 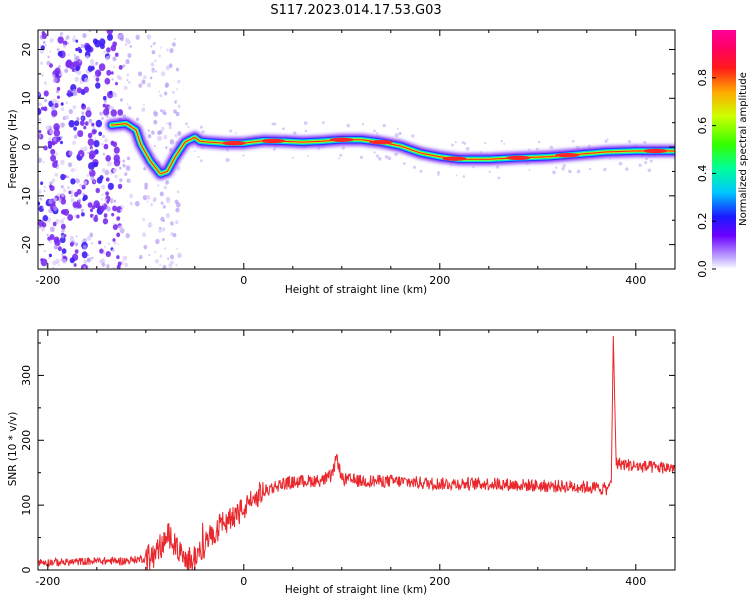 What do you see at coordinates (356, 290) in the screenshot?
I see `spectrogram-x-axis-label: Height of straight line (km)` at bounding box center [356, 290].